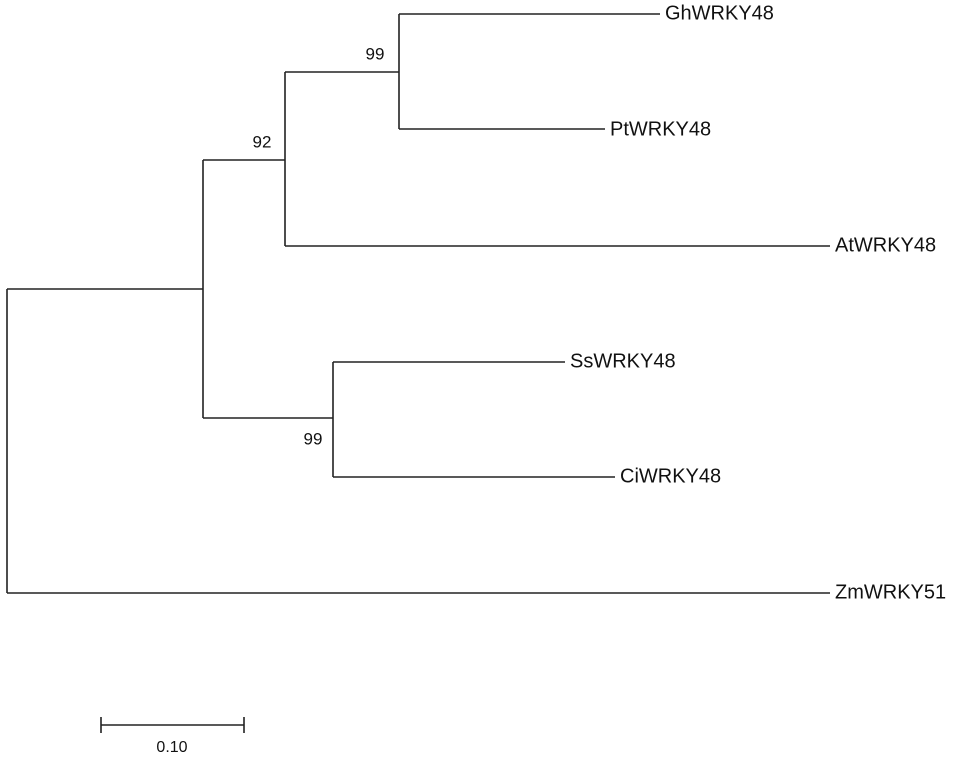 The height and width of the screenshot is (760, 975). Describe the element at coordinates (885, 245) in the screenshot. I see `leaf-label: AtWRKY48` at that location.